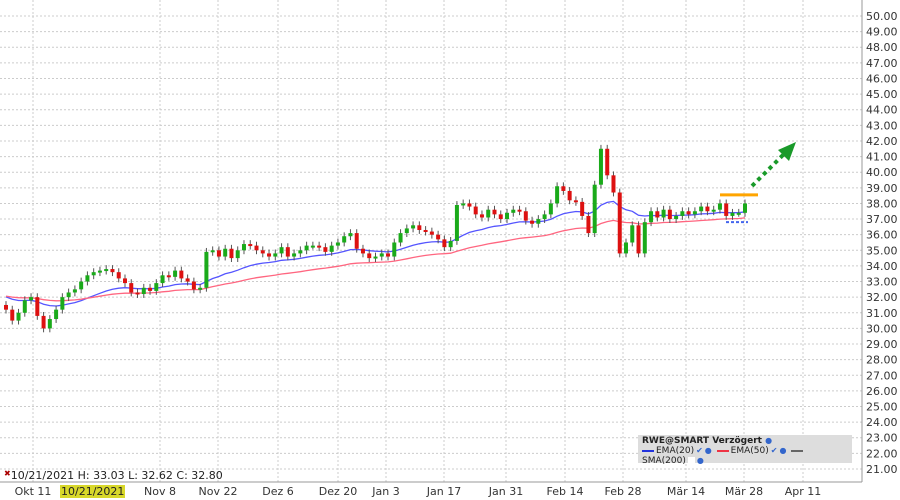 Image resolution: width=900 pixels, height=500 pixels. What do you see at coordinates (797, 450) in the screenshot?
I see `sma200-swatch` at bounding box center [797, 450].